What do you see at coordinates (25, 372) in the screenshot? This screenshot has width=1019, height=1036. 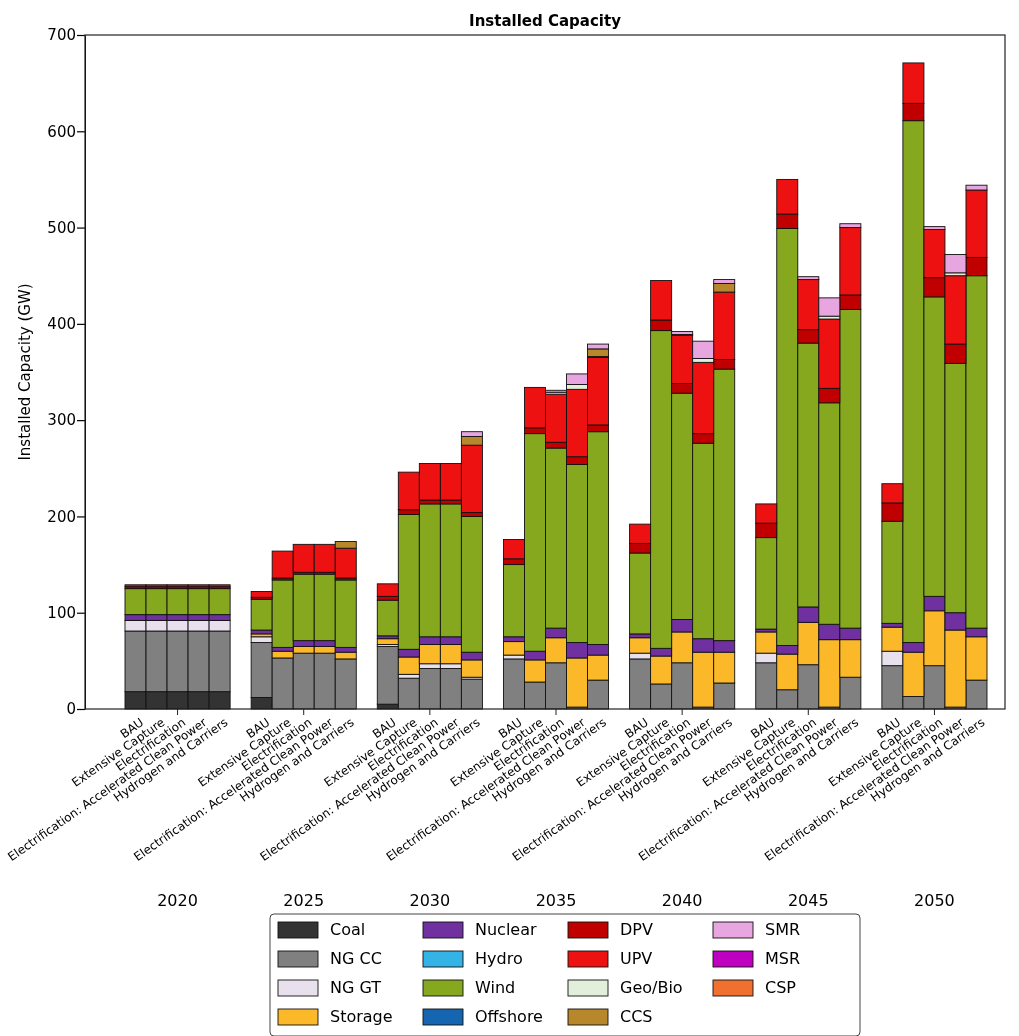 I see `y-axis-title: Installed Capacity (GW)` at bounding box center [25, 372].